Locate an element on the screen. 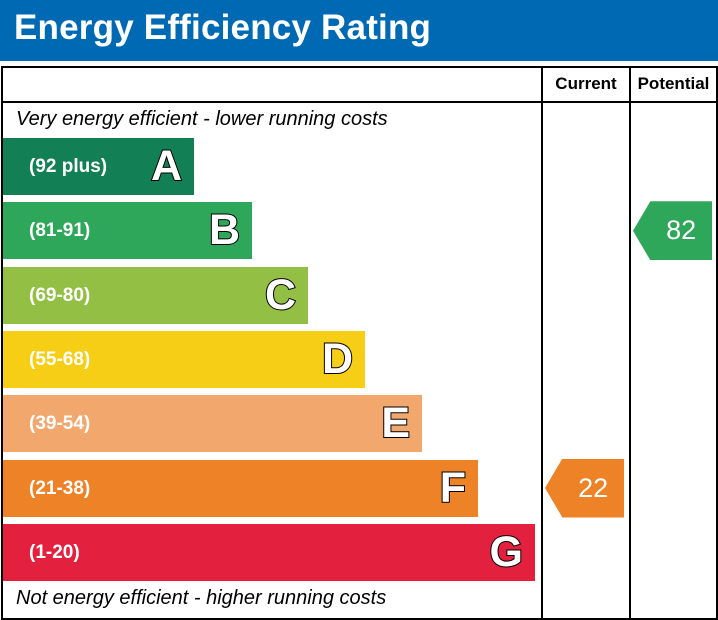  band-range-label: (39-54) is located at coordinates (60, 424).